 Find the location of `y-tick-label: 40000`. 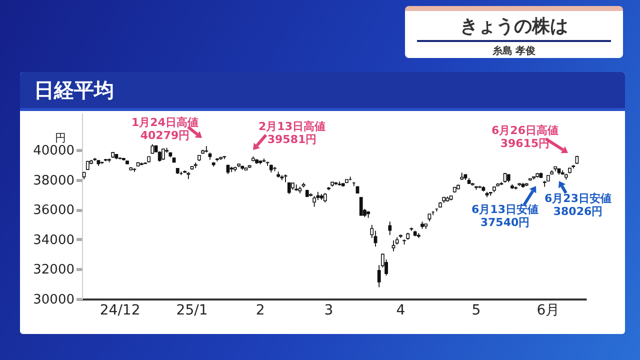

y-tick-label: 40000 is located at coordinates (53, 151).